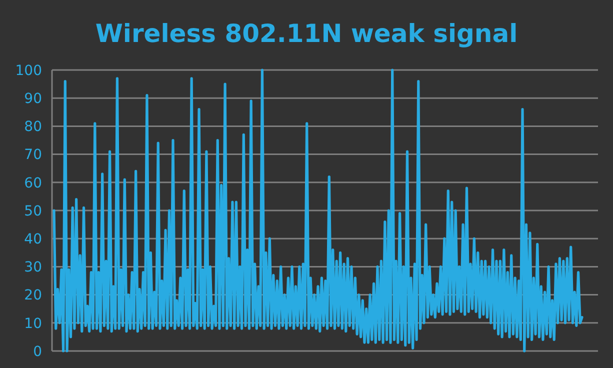 The image size is (613, 368). I want to click on y-tick-label: 30, so click(33, 268).